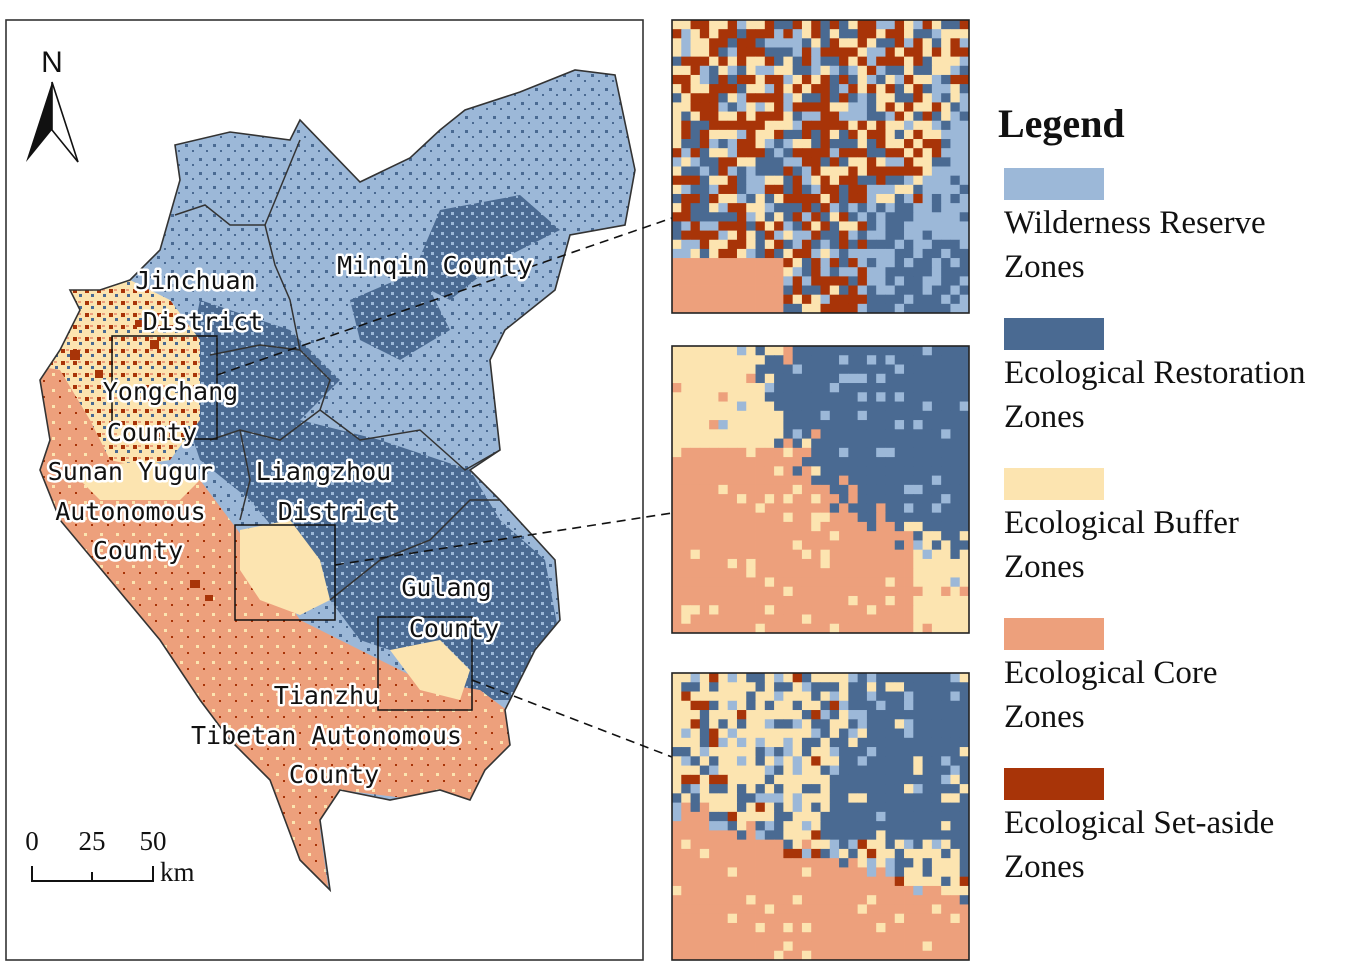 The height and width of the screenshot is (972, 1354). Describe the element at coordinates (1061, 123) in the screenshot. I see `legend-title: Legend` at that location.